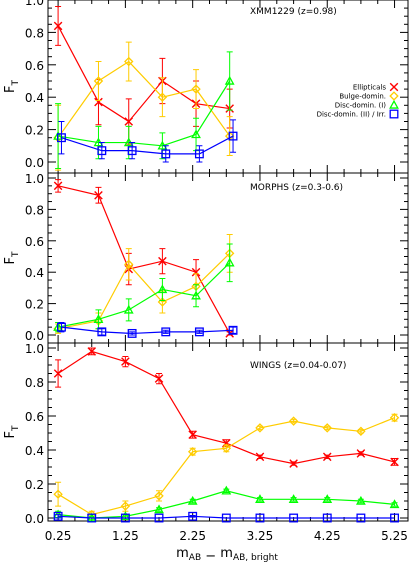 Image resolution: width=409 pixels, height=565 pixels. I want to click on y-tick-label: 0.8, so click(34, 383).